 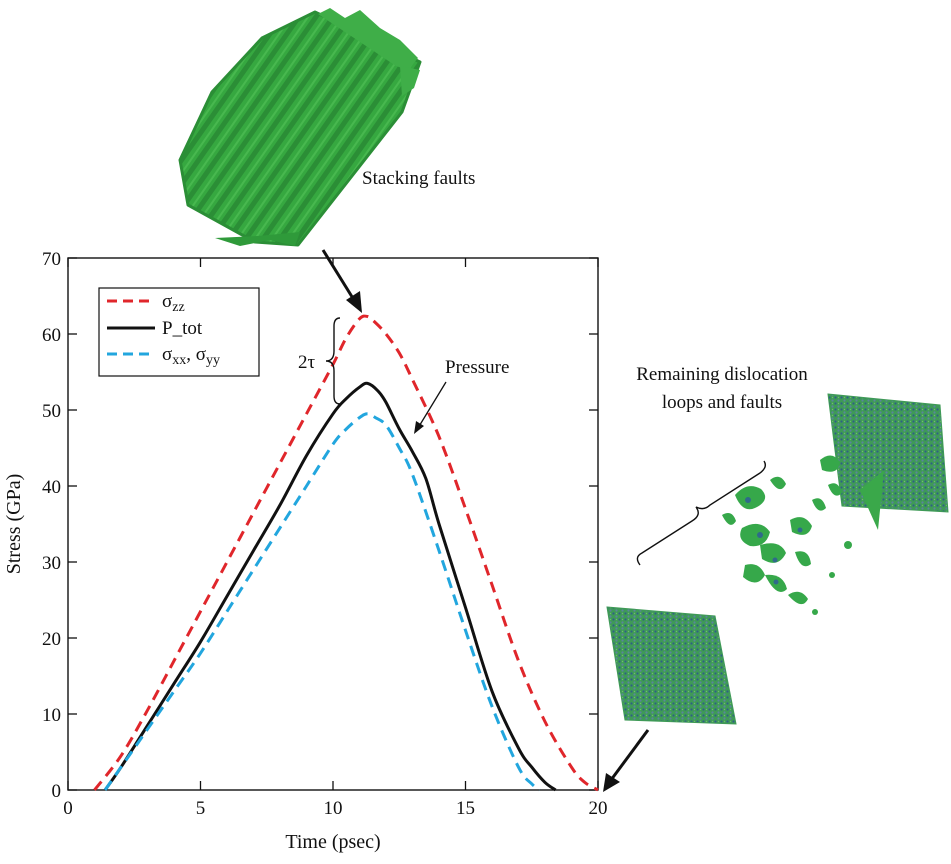 What do you see at coordinates (332, 842) in the screenshot?
I see `x-axis-label: Time (psec)` at bounding box center [332, 842].